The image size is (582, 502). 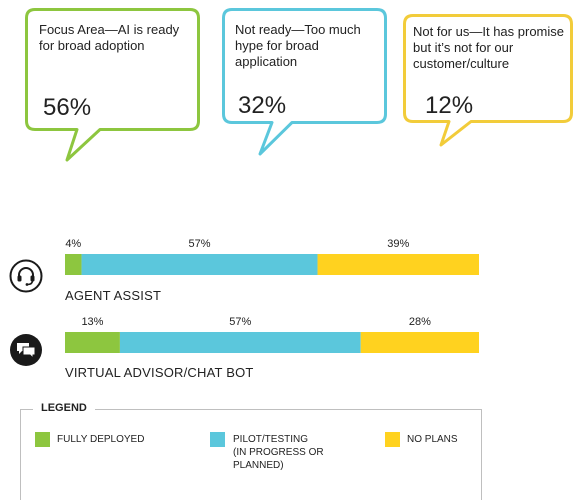 I want to click on data-label-agent-assist-no-plans: 39%, so click(x=398, y=244).